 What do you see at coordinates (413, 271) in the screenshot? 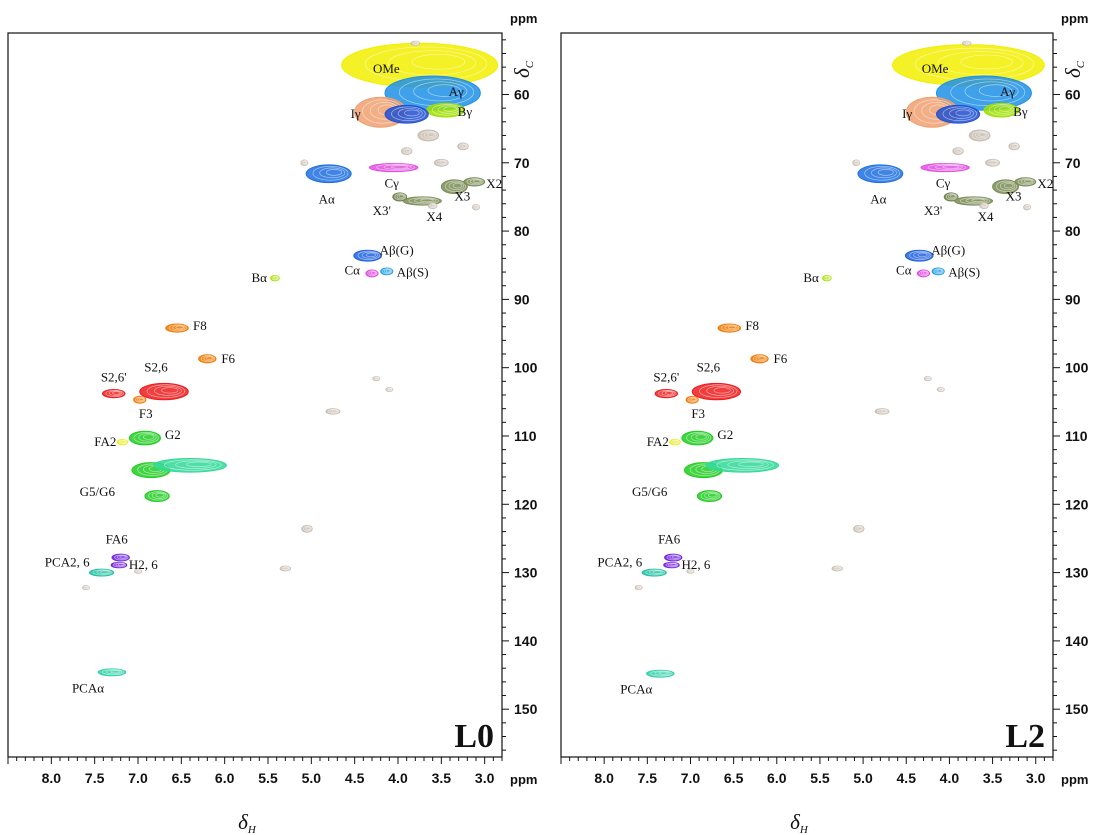
I see `peak-label: Aβ(S)` at bounding box center [413, 271].